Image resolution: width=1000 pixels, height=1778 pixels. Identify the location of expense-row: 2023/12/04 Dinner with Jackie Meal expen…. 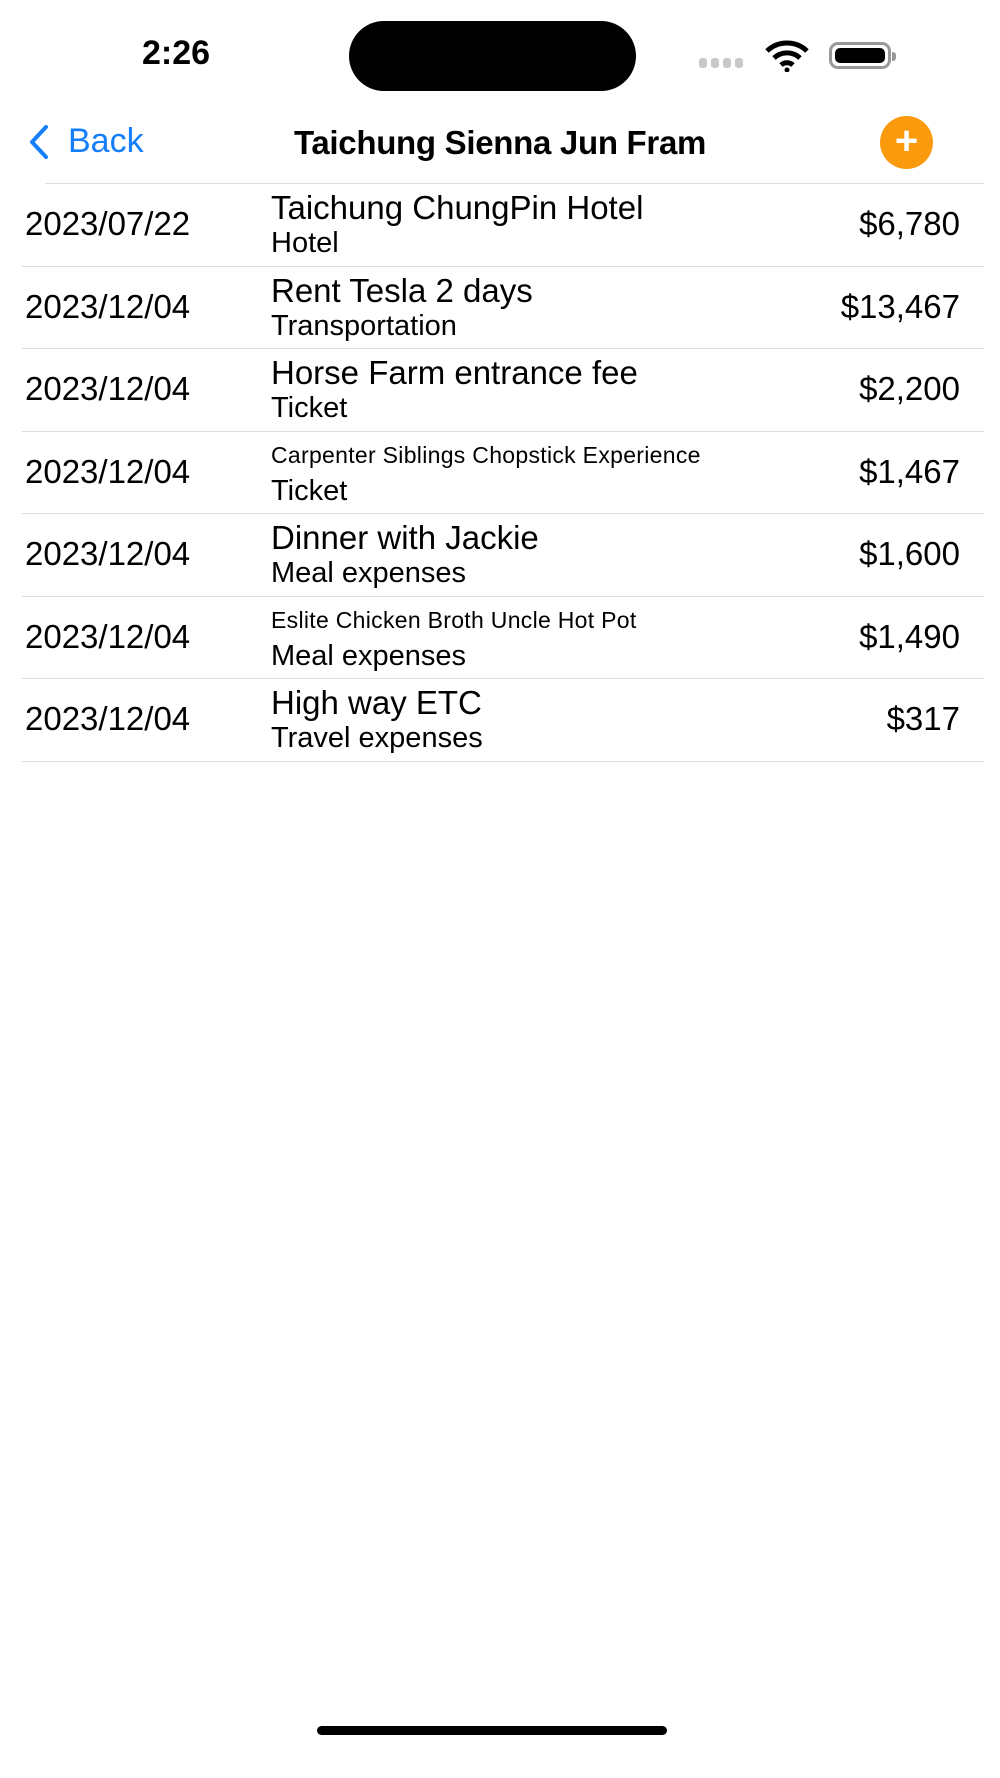
(503, 555).